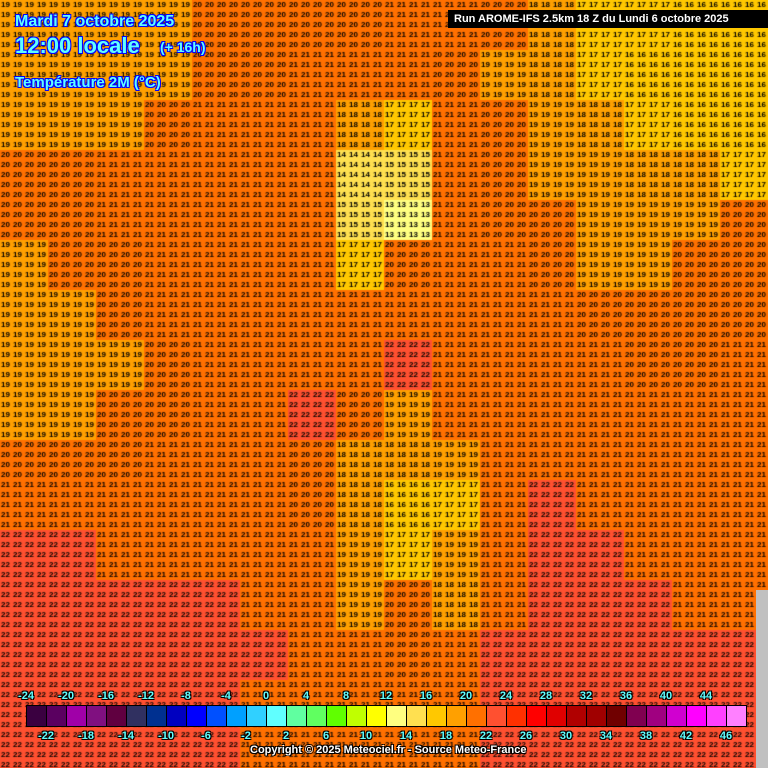 The width and height of the screenshot is (768, 768). I want to click on legend-label-bottom: 26, so click(526, 736).